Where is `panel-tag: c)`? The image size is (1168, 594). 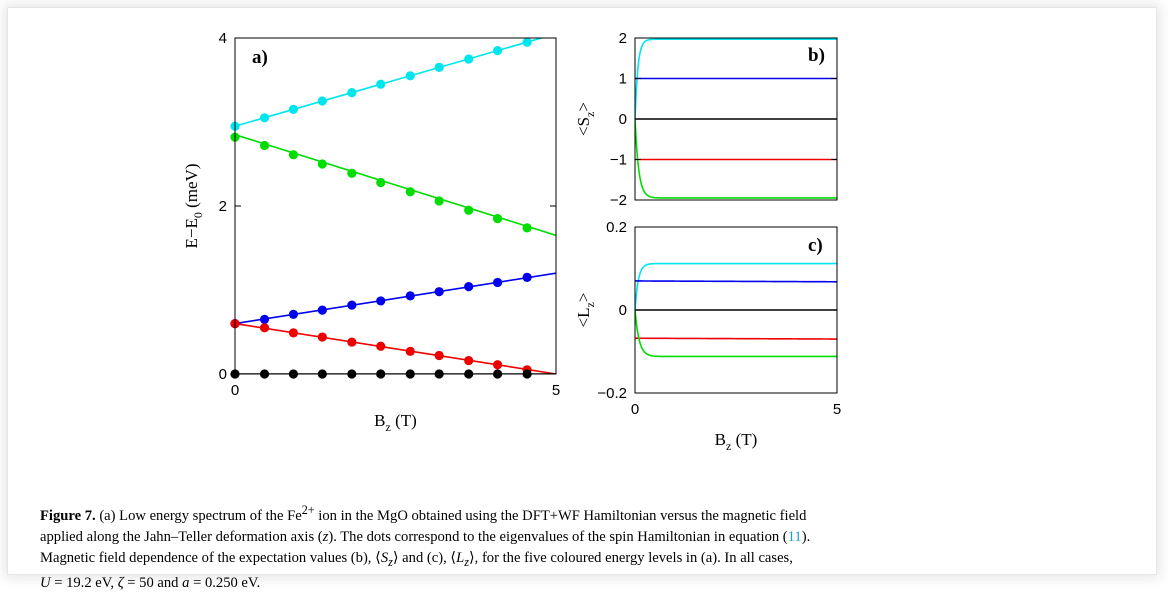 panel-tag: c) is located at coordinates (815, 245).